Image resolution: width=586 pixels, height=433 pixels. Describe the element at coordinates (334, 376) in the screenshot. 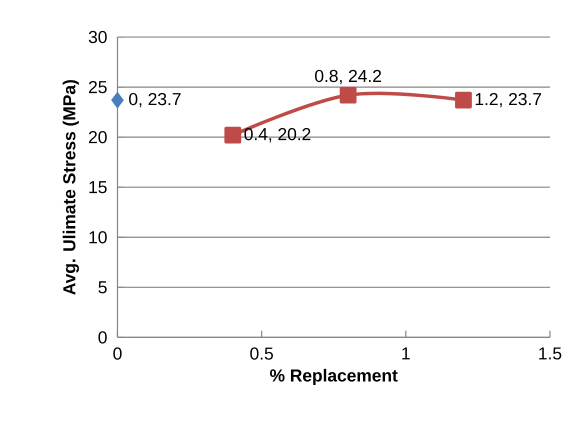

I see `x-axis-title: % Replacement` at that location.